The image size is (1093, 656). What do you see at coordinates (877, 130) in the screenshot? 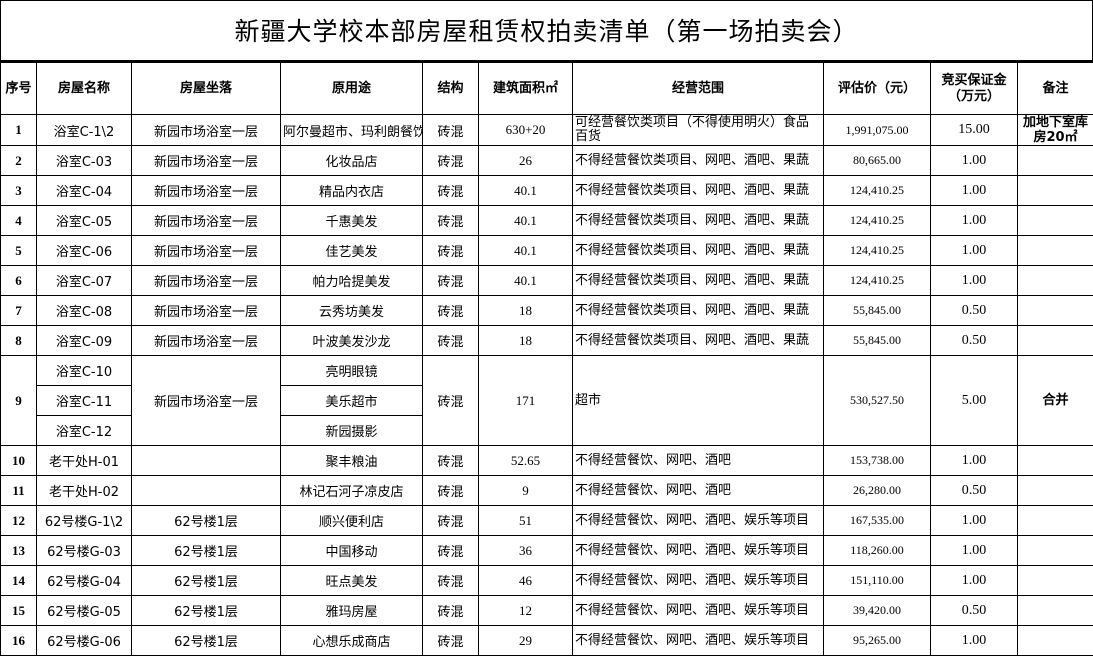
I see `appraised-price: 1,991,075.00` at bounding box center [877, 130].